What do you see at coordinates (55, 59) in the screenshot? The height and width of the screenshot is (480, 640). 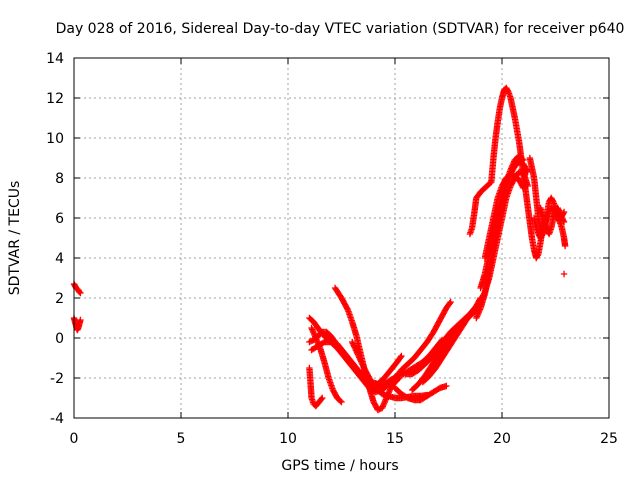 I see `y-tick-label: 14` at bounding box center [55, 59].